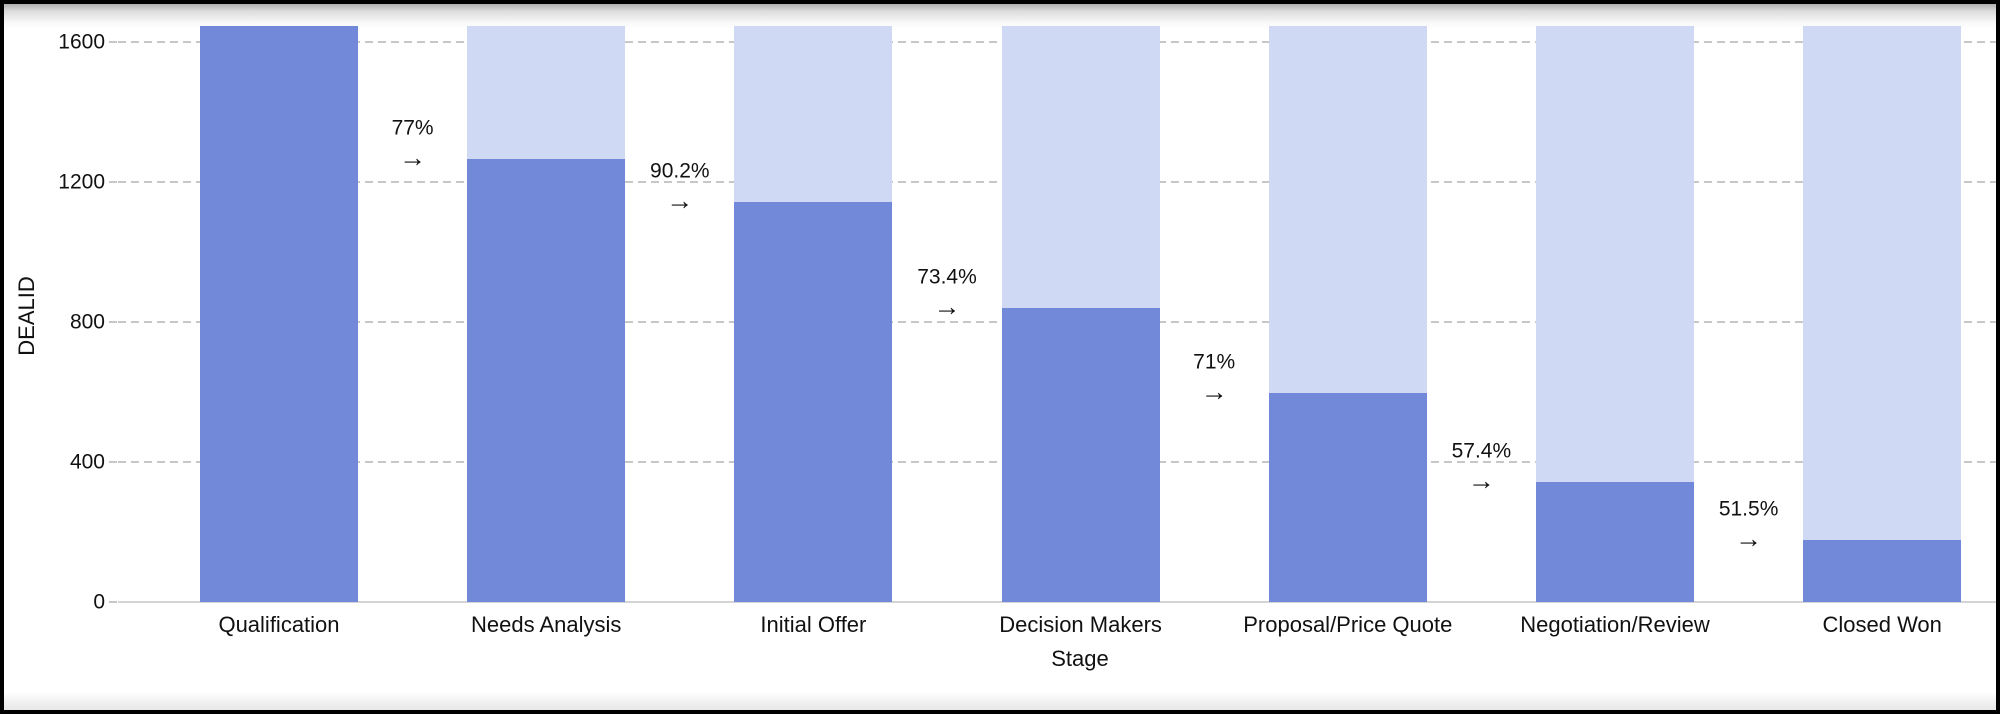 The image size is (2000, 714). Describe the element at coordinates (1080, 624) in the screenshot. I see `x-tick-label-3: Decision Makers` at that location.